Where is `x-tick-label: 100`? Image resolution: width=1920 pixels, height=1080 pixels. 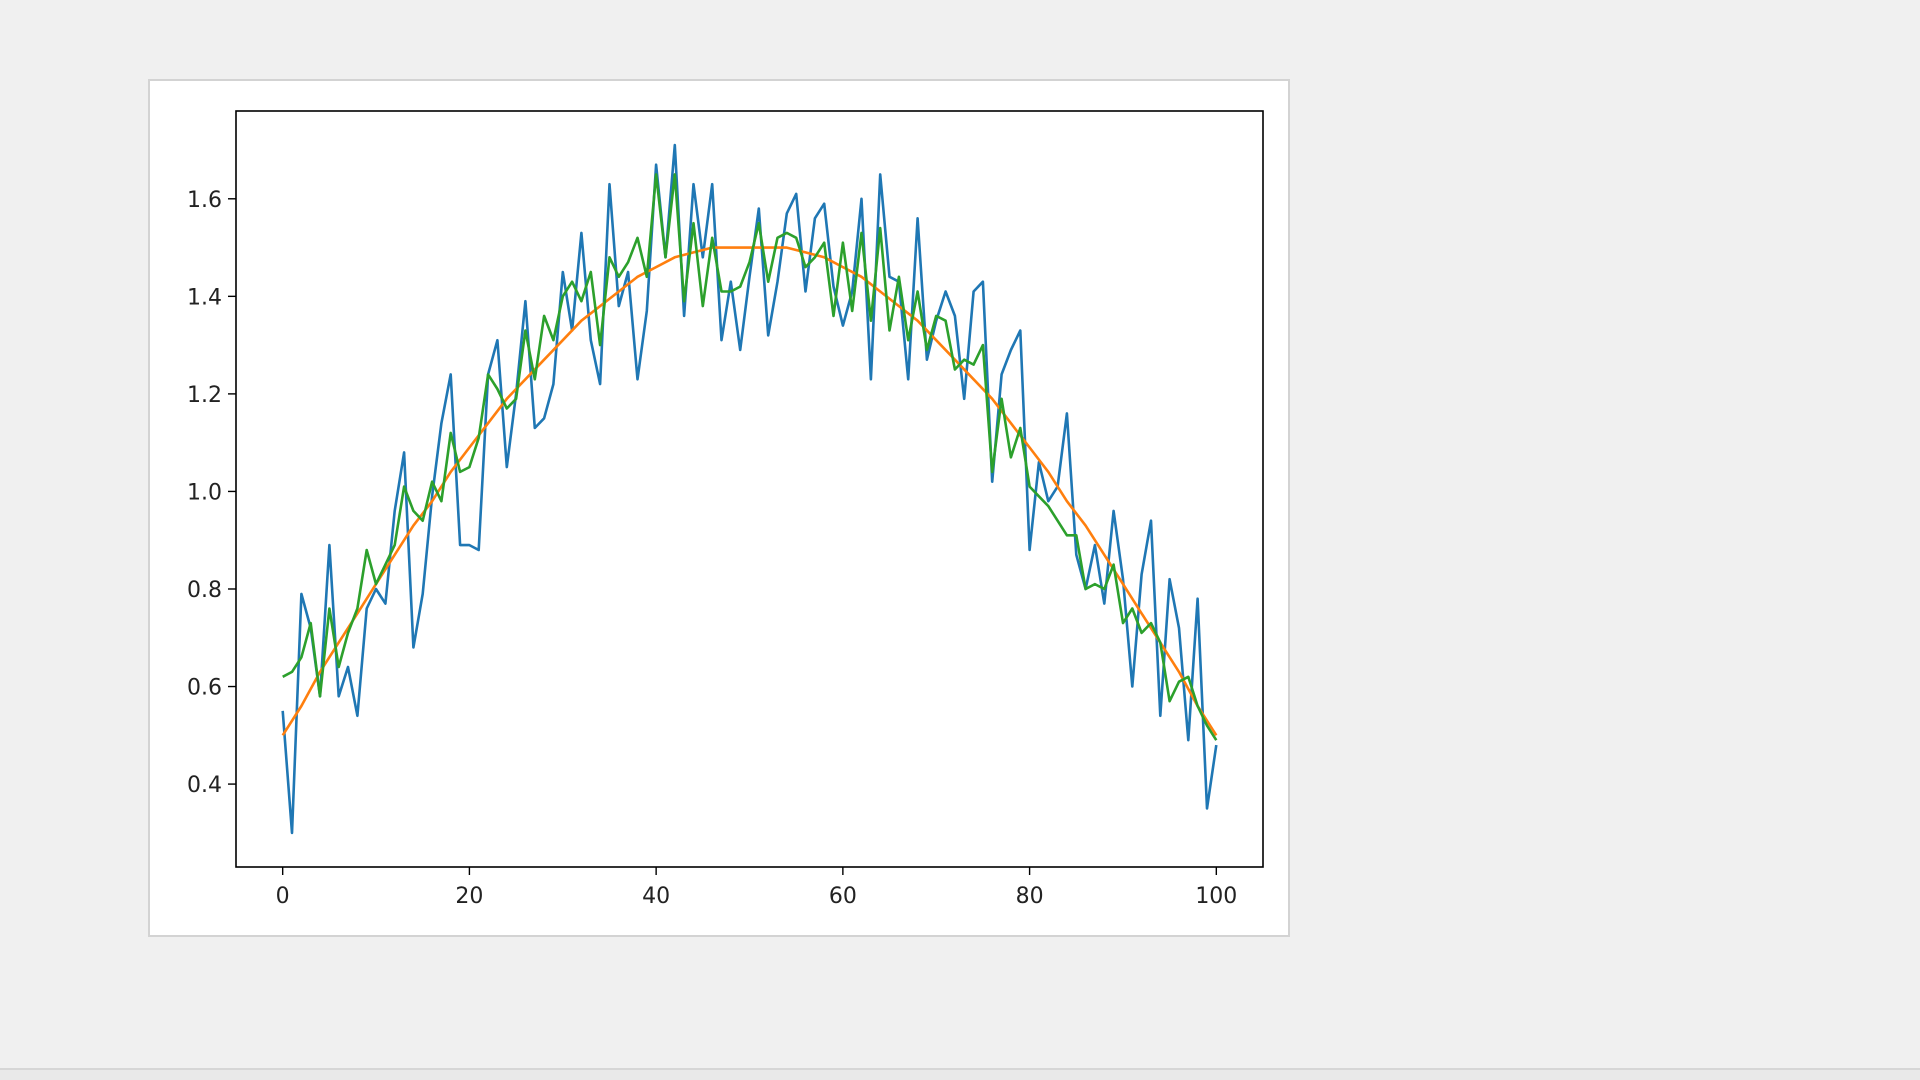 x-tick-label: 100 is located at coordinates (1216, 896).